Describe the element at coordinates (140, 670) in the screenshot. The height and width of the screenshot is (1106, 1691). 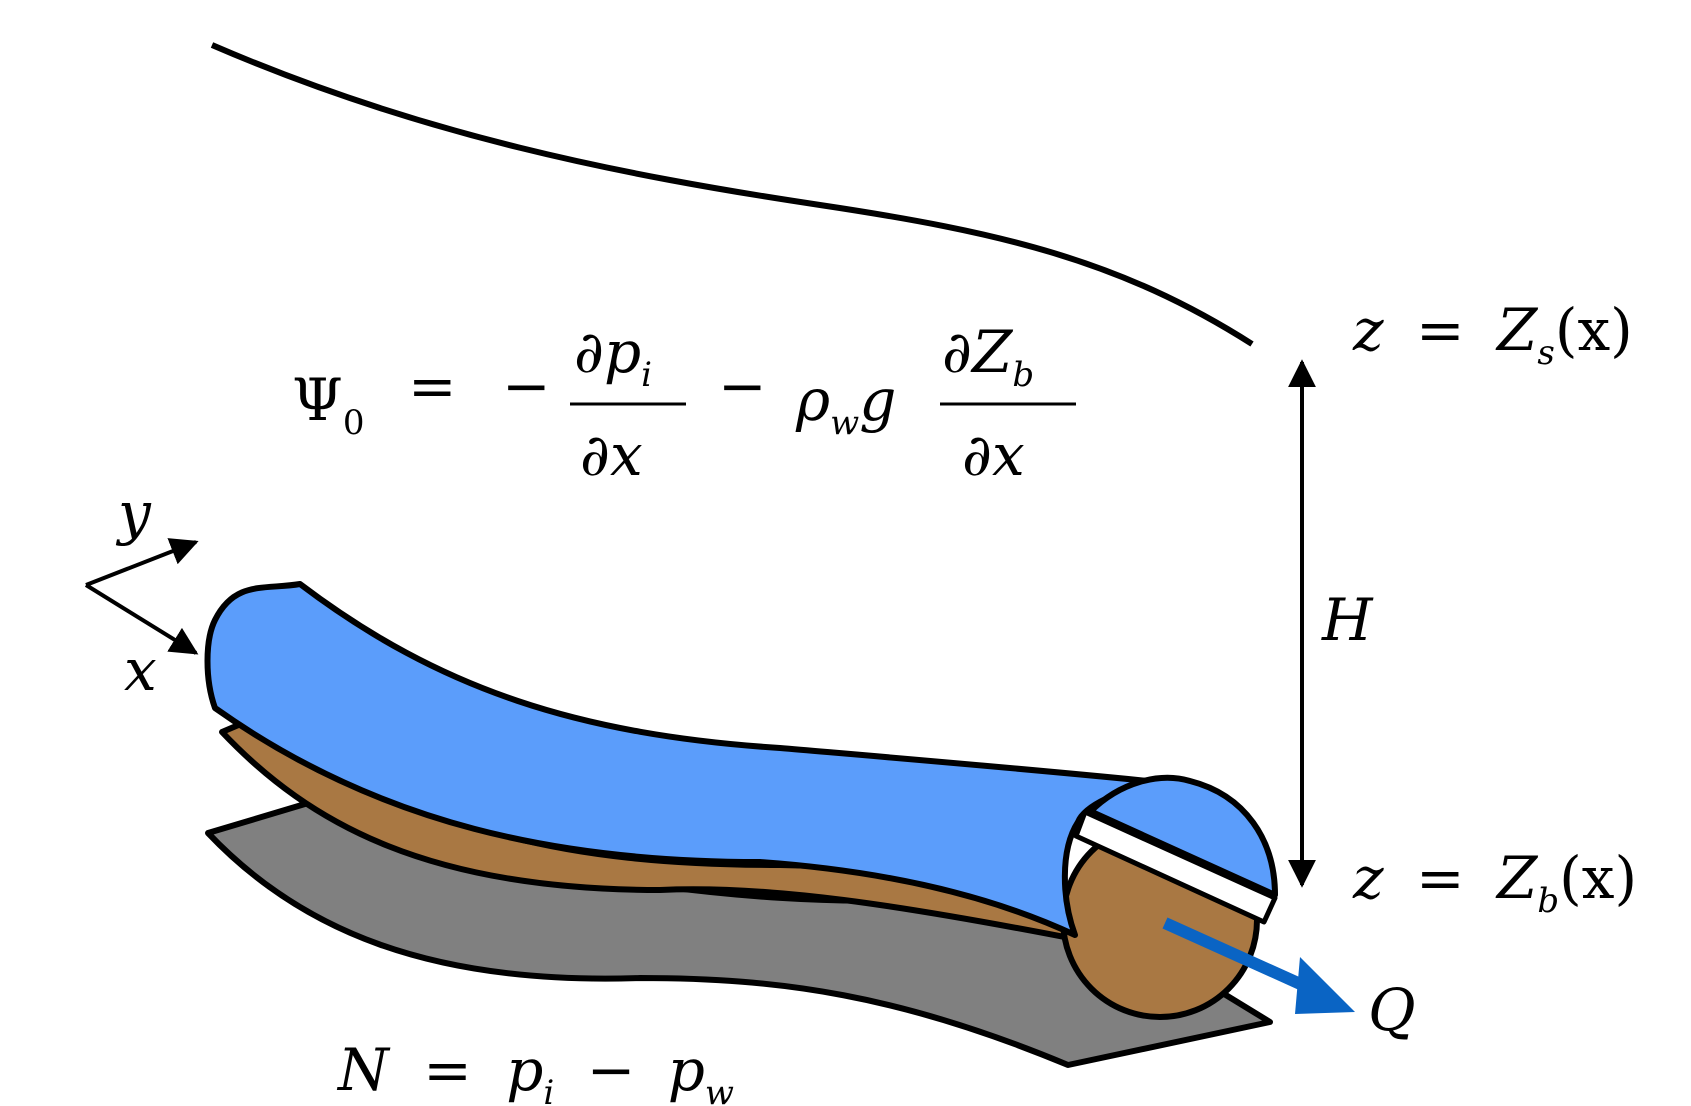
I see `axis-x-label: x` at that location.